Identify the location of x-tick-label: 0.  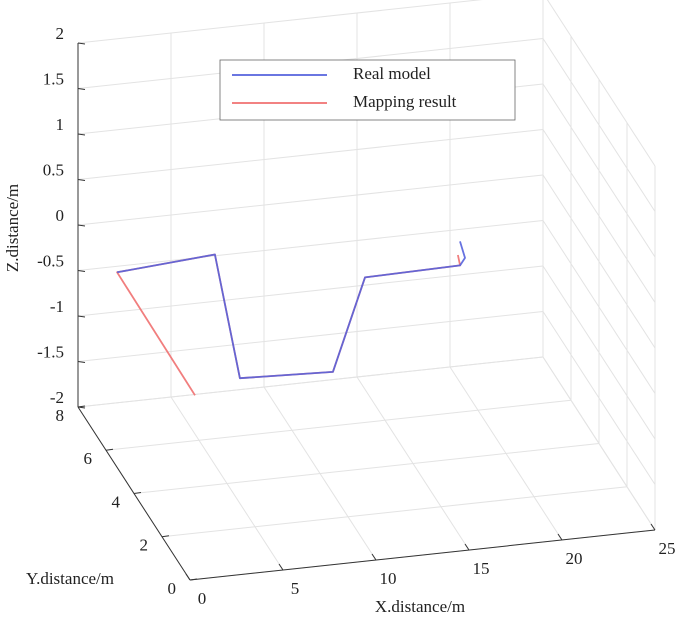
(202, 598).